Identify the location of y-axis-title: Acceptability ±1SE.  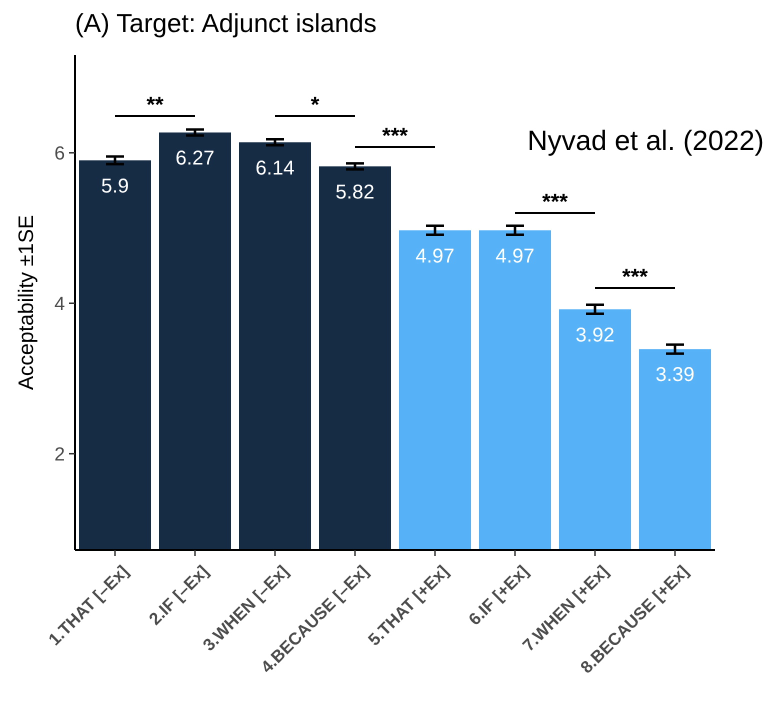
(26, 302).